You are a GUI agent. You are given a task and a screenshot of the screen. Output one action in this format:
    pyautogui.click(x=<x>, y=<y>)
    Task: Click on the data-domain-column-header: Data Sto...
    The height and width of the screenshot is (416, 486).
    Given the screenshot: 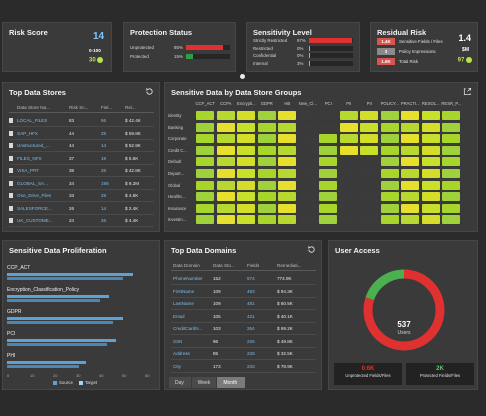 What is the action you would take?
    pyautogui.click(x=224, y=265)
    